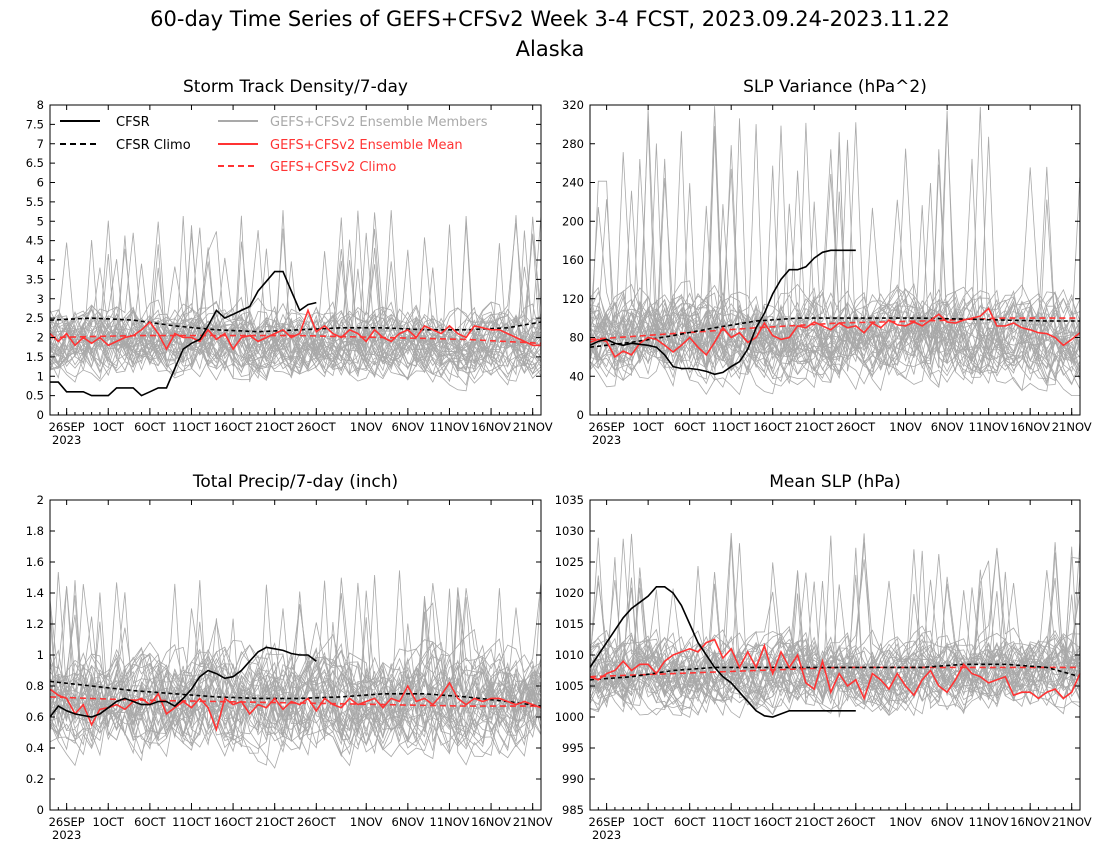 The width and height of the screenshot is (1100, 850). Describe the element at coordinates (379, 122) in the screenshot. I see `legend-label-members: GEFS+CFSv2 Ensemble Members` at that location.